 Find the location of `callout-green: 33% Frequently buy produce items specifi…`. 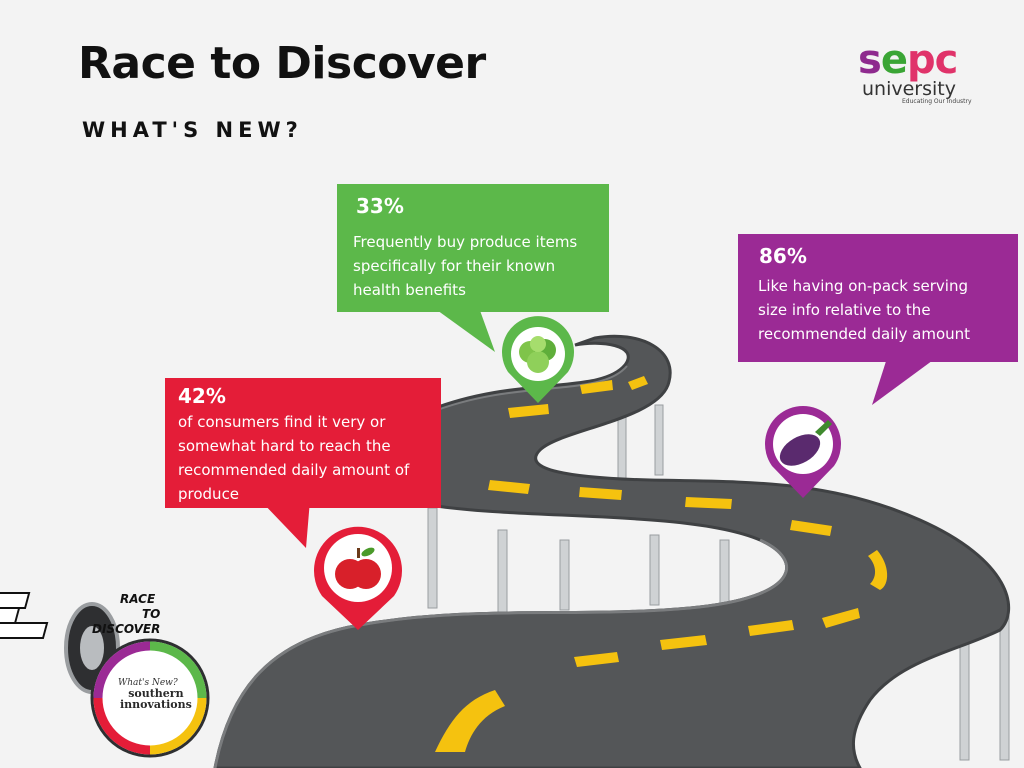

callout-green: 33% Frequently buy produce items specifi… is located at coordinates (473, 248).